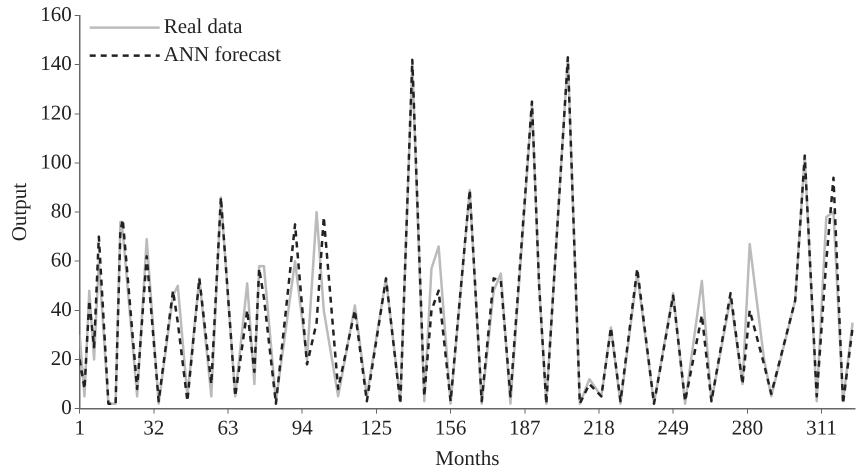 This screenshot has width=858, height=476. I want to click on y-tick-label: 40, so click(61, 308).